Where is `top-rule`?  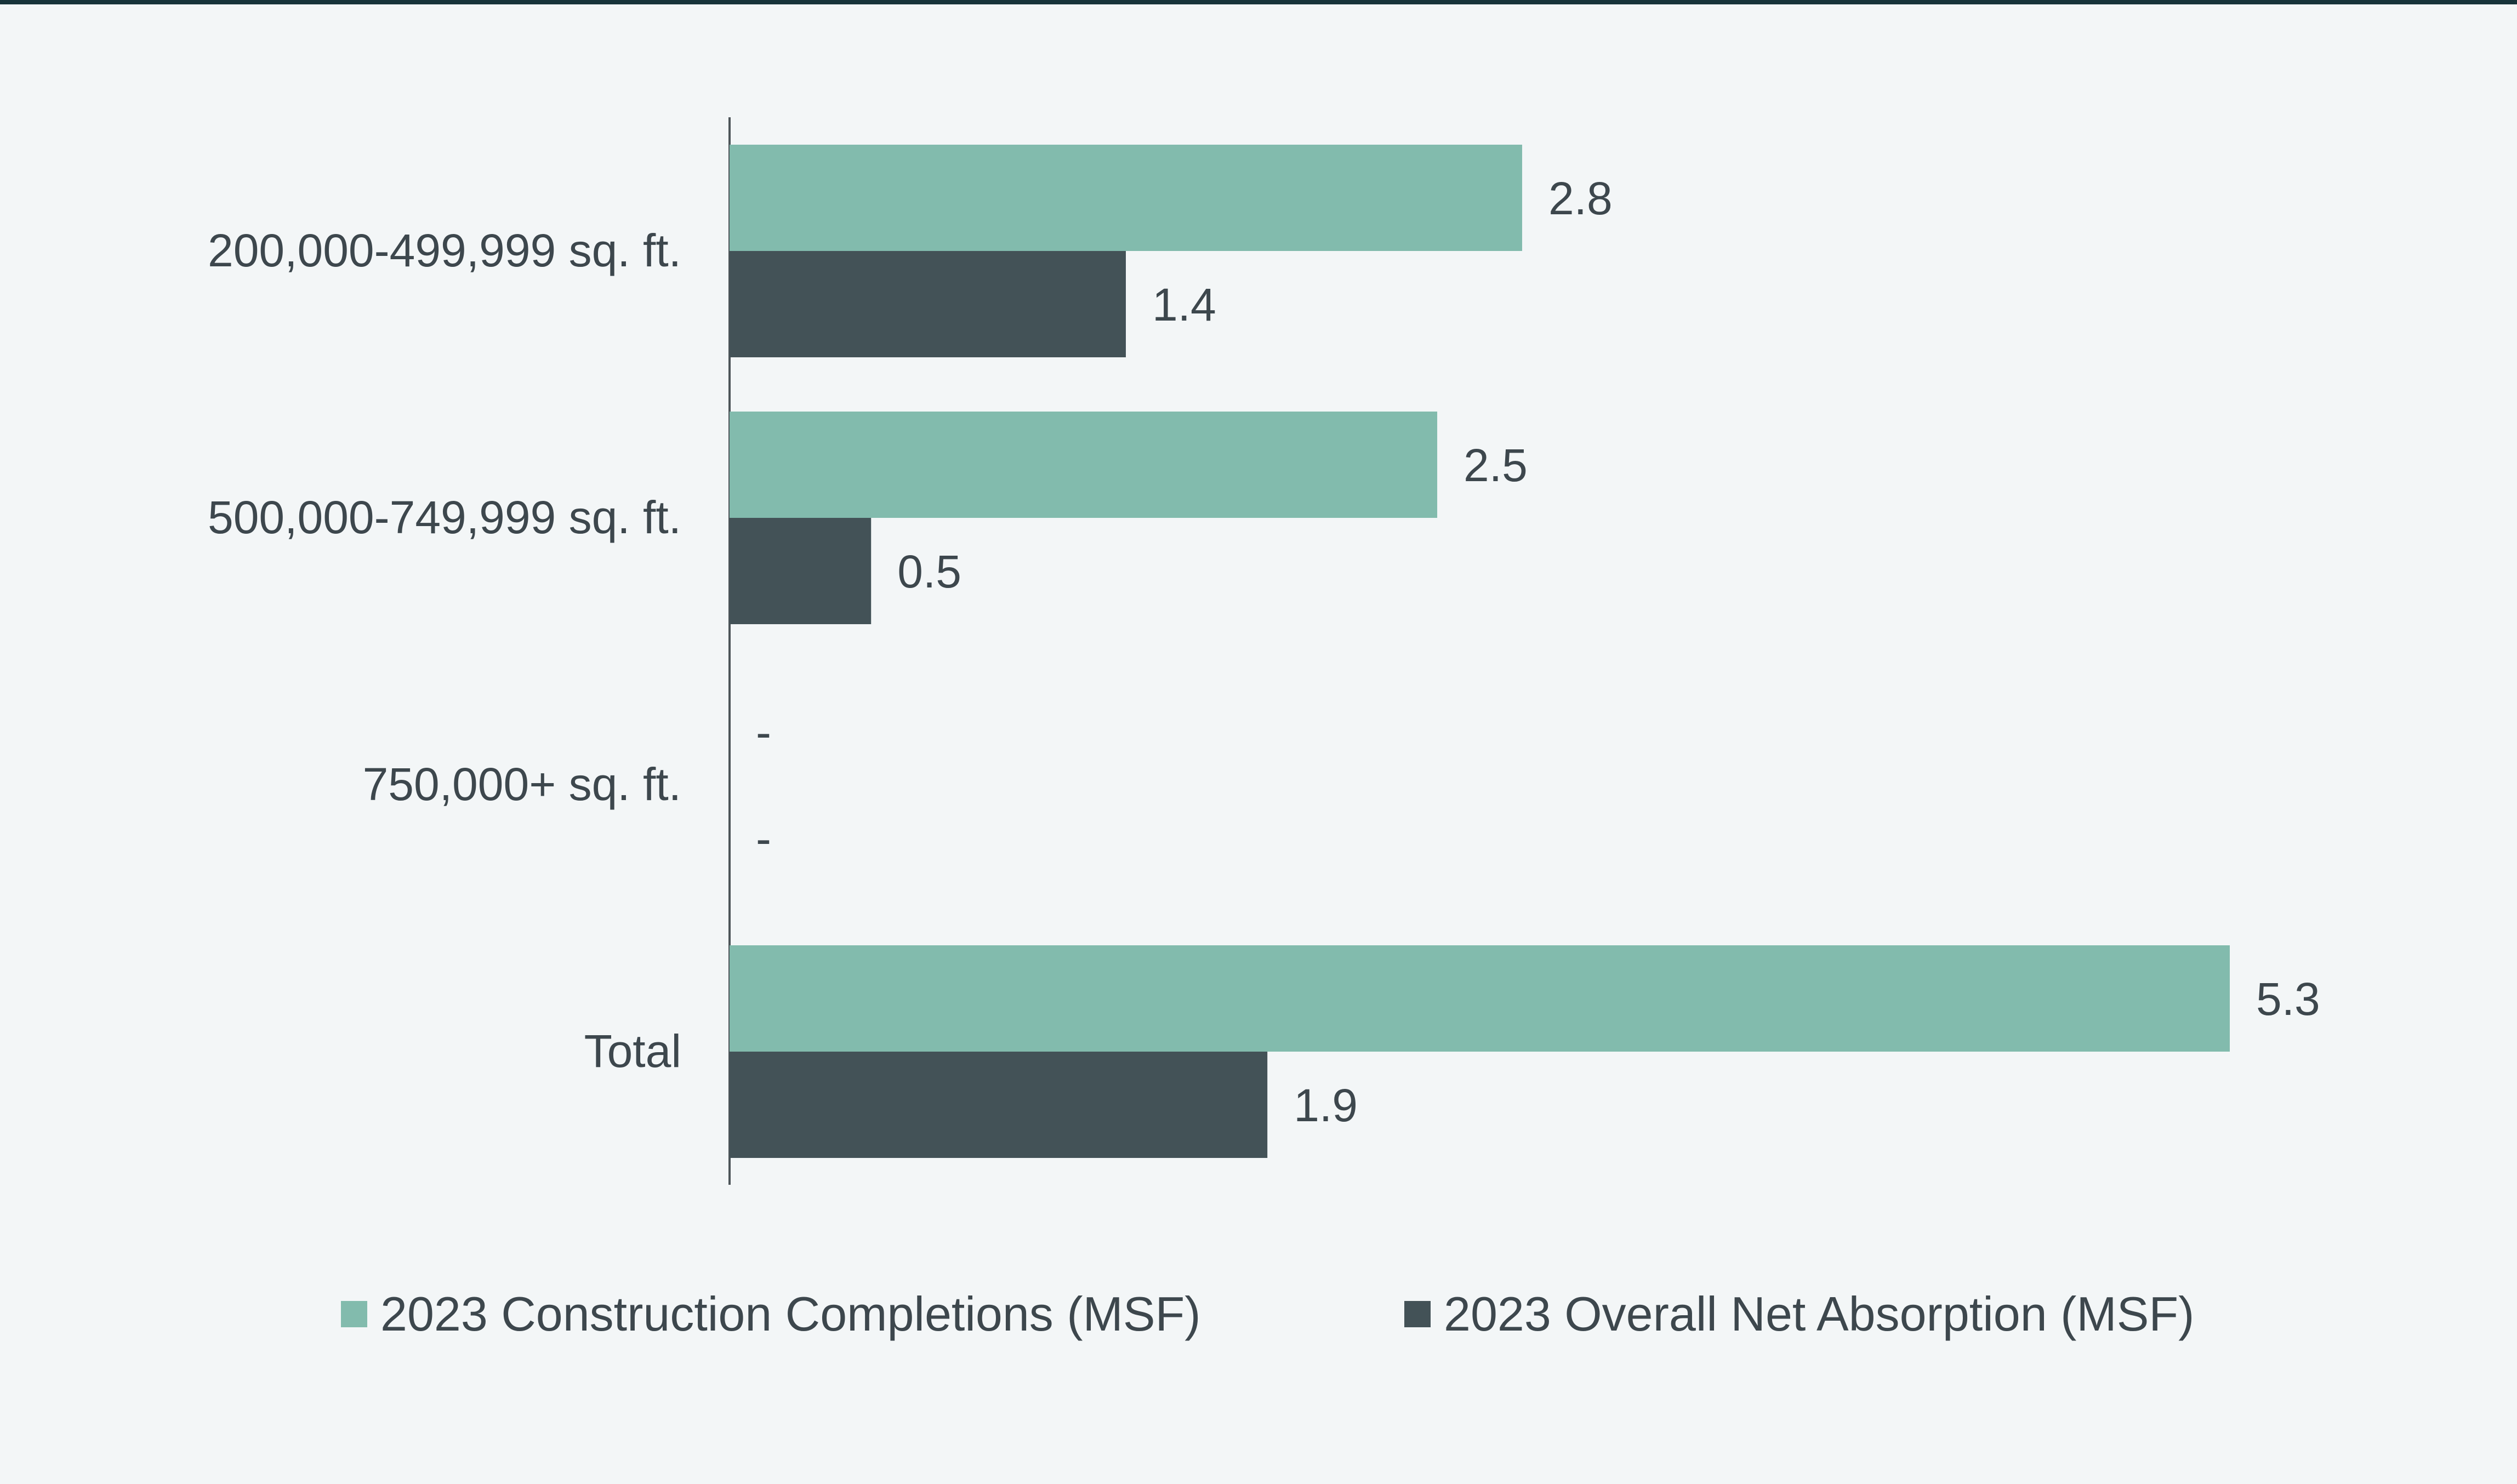 top-rule is located at coordinates (1258, 2).